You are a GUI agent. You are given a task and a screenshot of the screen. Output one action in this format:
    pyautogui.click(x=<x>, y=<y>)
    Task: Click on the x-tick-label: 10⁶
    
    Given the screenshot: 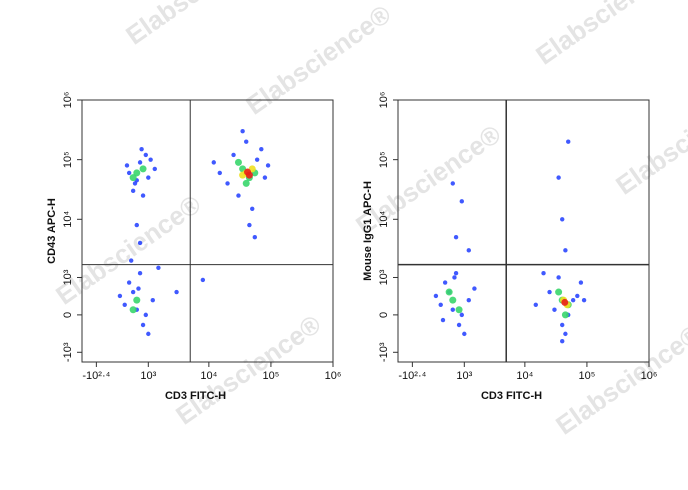 What is the action you would take?
    pyautogui.click(x=649, y=376)
    